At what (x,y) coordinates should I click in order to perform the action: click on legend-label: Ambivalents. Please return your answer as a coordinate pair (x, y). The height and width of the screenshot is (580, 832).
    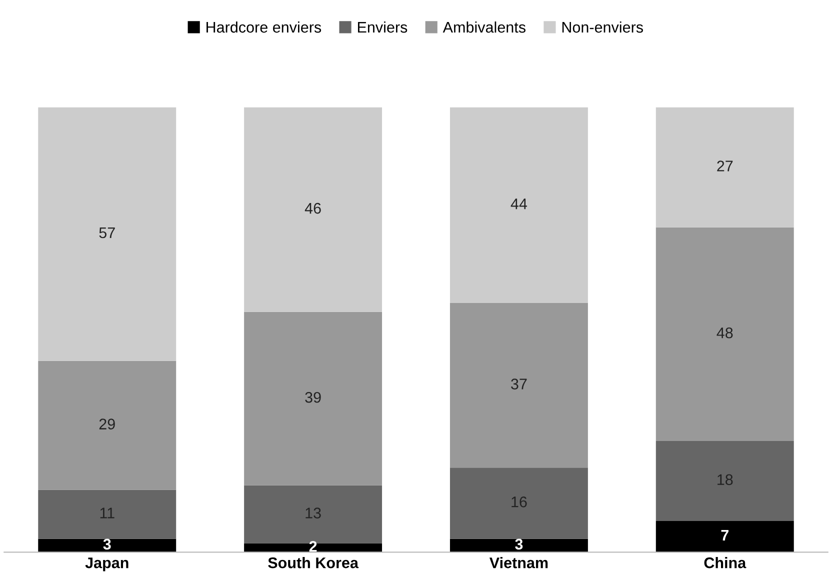
    Looking at the image, I should click on (484, 27).